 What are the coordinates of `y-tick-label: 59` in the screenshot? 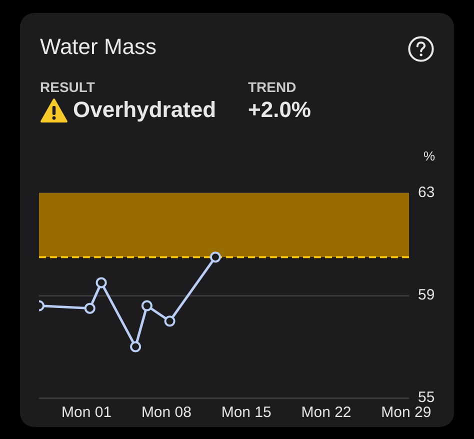 It's located at (426, 295).